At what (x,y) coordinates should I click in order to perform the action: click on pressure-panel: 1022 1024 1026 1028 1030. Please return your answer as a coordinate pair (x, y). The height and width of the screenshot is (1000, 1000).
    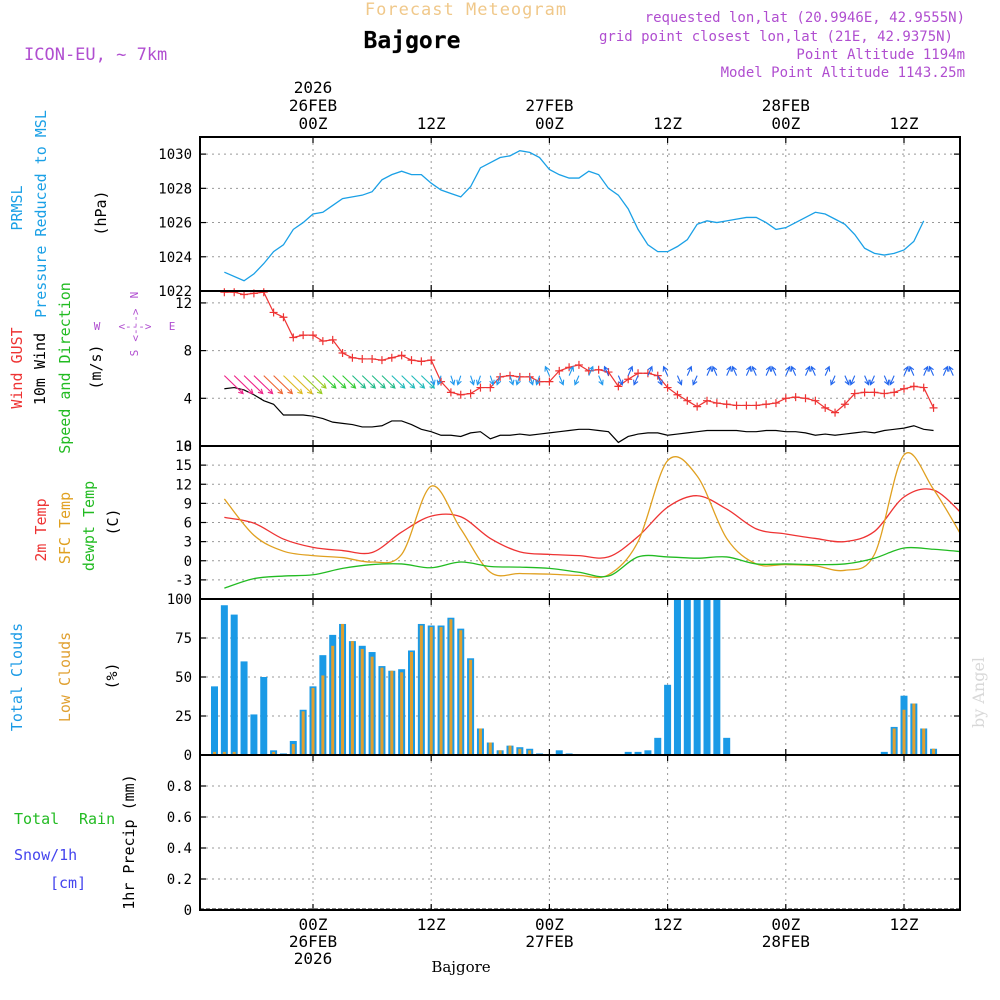
    Looking at the image, I should click on (559, 218).